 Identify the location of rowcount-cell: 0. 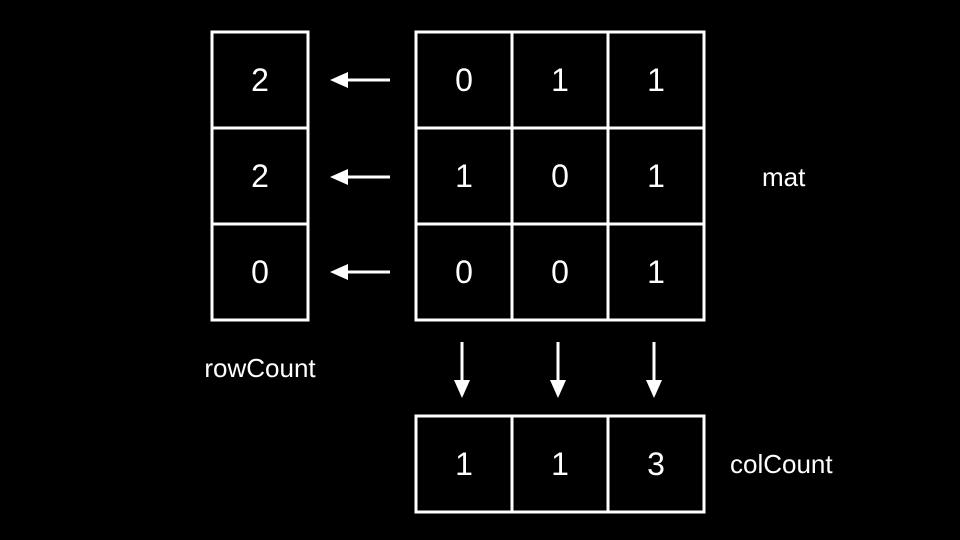
(260, 272).